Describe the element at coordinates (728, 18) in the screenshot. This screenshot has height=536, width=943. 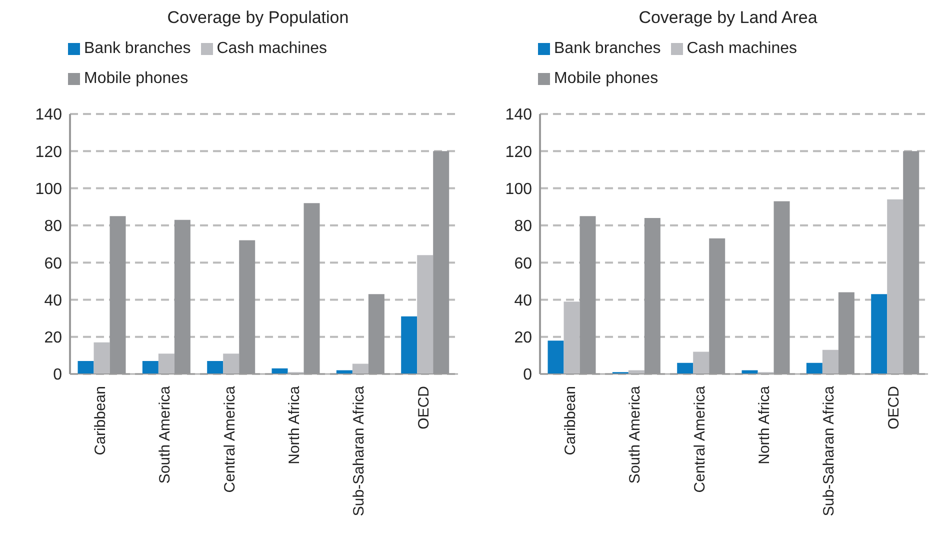
I see `chart-title: Coverage by Land Area` at that location.